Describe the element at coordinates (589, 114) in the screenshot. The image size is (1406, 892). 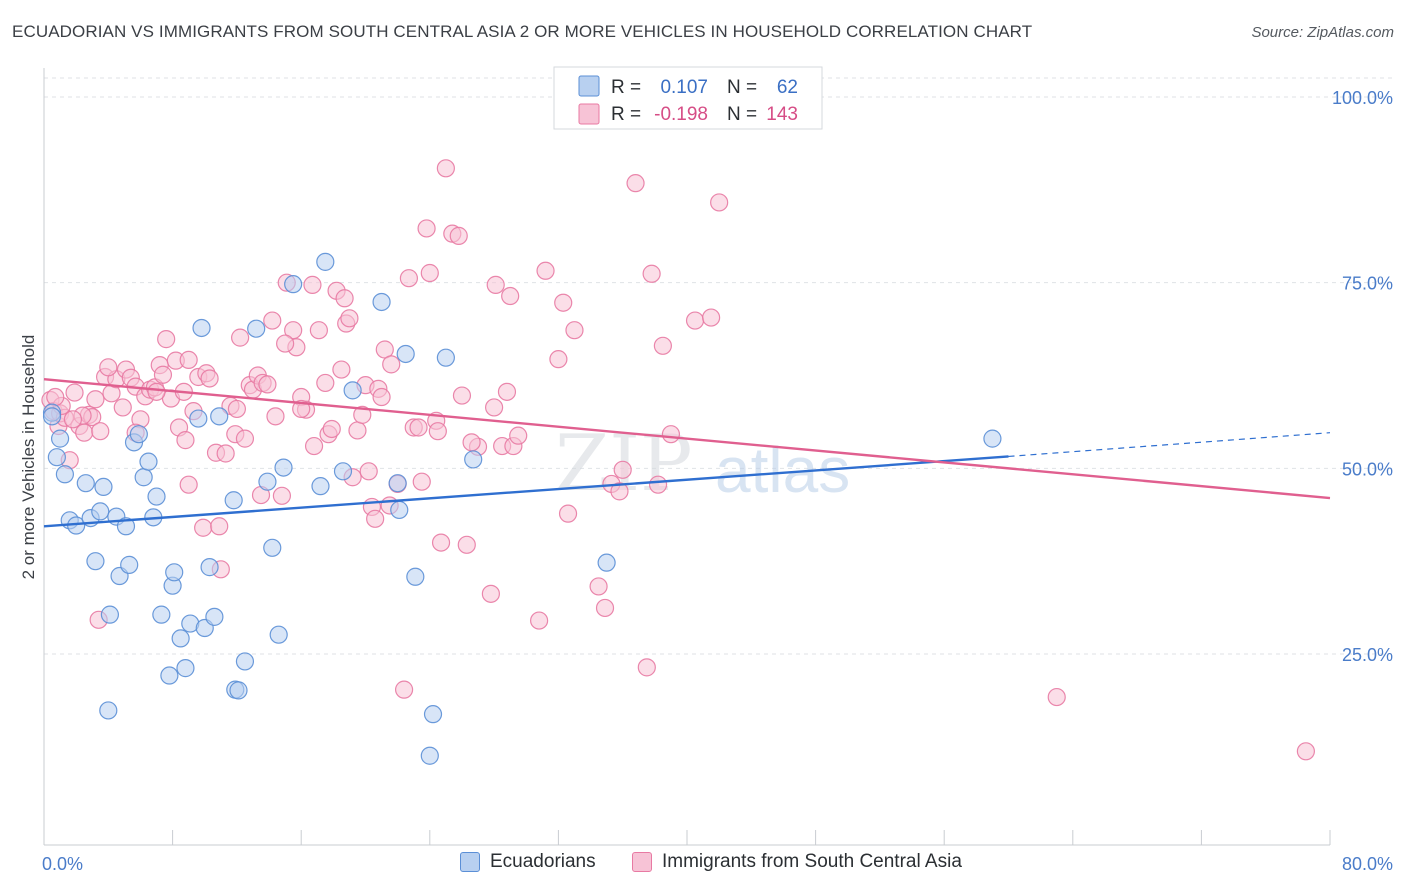
I see `legend-swatch-pink` at that location.